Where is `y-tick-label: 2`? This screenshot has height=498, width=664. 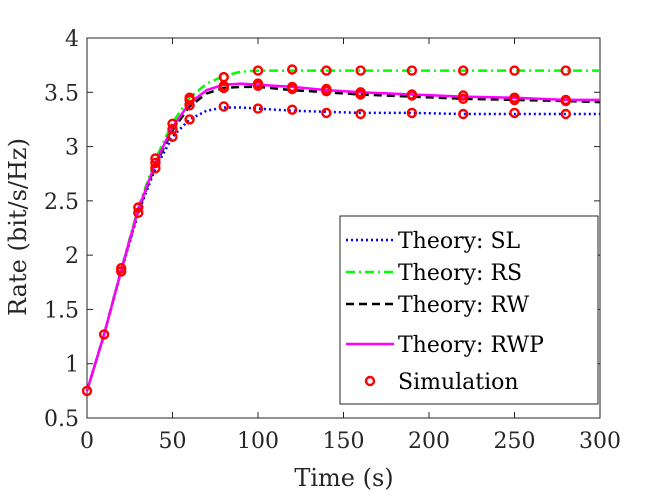 y-tick-label: 2 is located at coordinates (72, 256).